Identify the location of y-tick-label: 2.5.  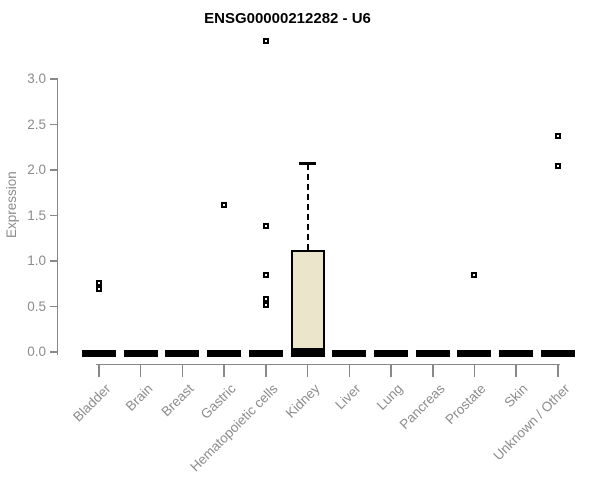
(36, 124).